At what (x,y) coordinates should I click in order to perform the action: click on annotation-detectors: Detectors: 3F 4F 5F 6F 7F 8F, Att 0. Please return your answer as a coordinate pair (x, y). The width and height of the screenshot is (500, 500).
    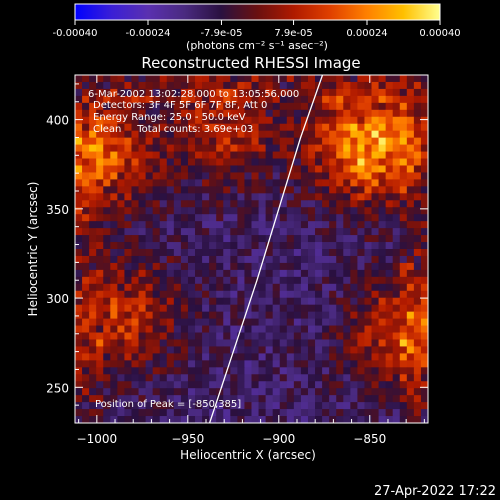
    Looking at the image, I should click on (180, 105).